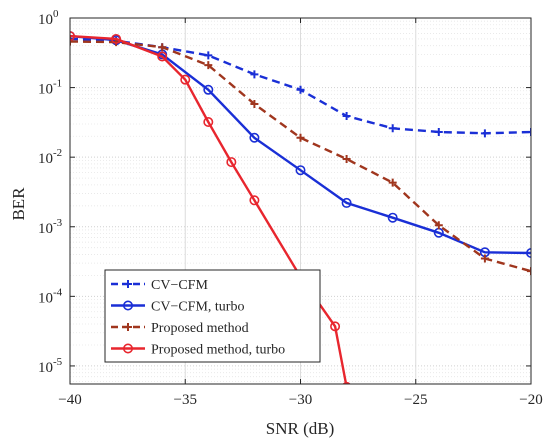 The height and width of the screenshot is (445, 550). I want to click on x-tick-label: −20, so click(530, 400).